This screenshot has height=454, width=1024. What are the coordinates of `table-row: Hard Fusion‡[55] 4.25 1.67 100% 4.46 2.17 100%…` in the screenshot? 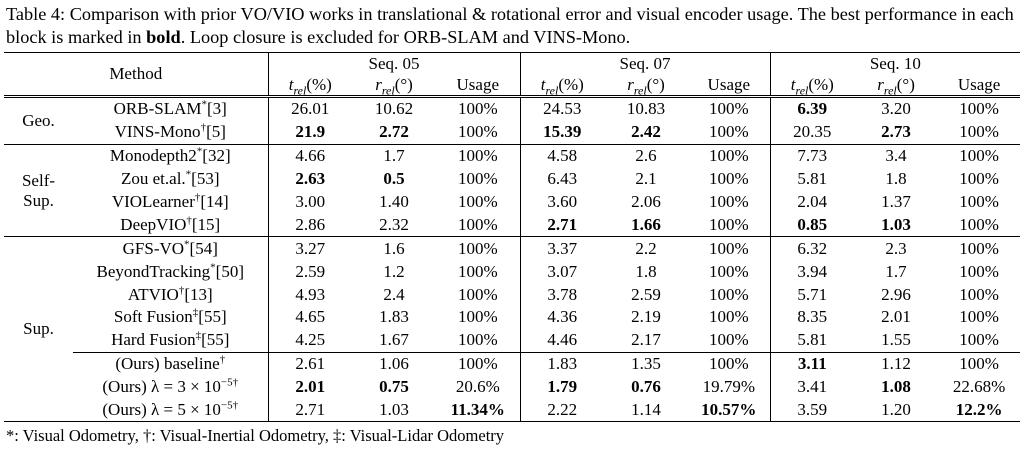 It's located at (512, 340).